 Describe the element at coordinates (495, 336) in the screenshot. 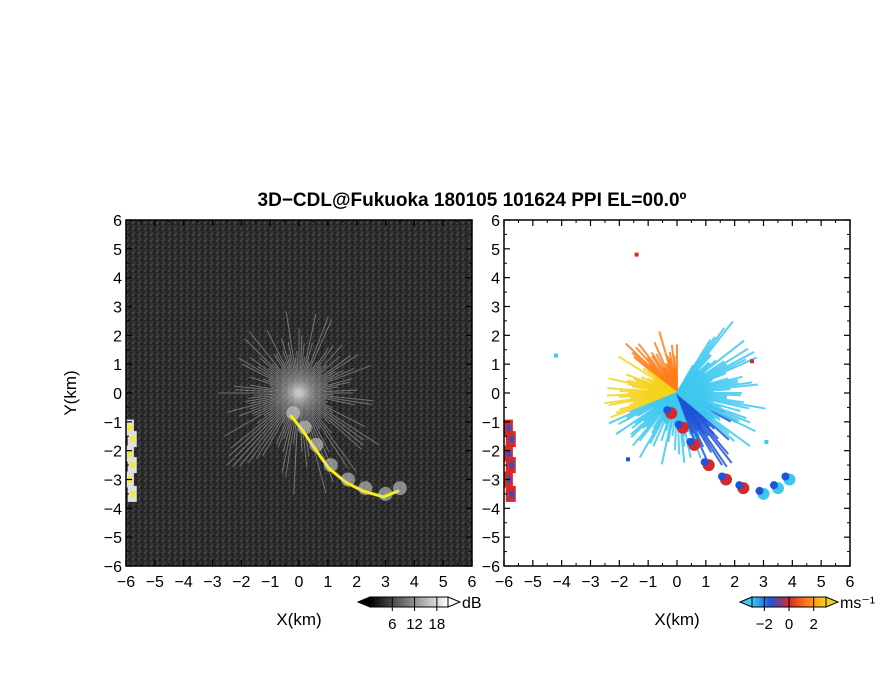

I see `velocity-y-tick-label: 2` at that location.